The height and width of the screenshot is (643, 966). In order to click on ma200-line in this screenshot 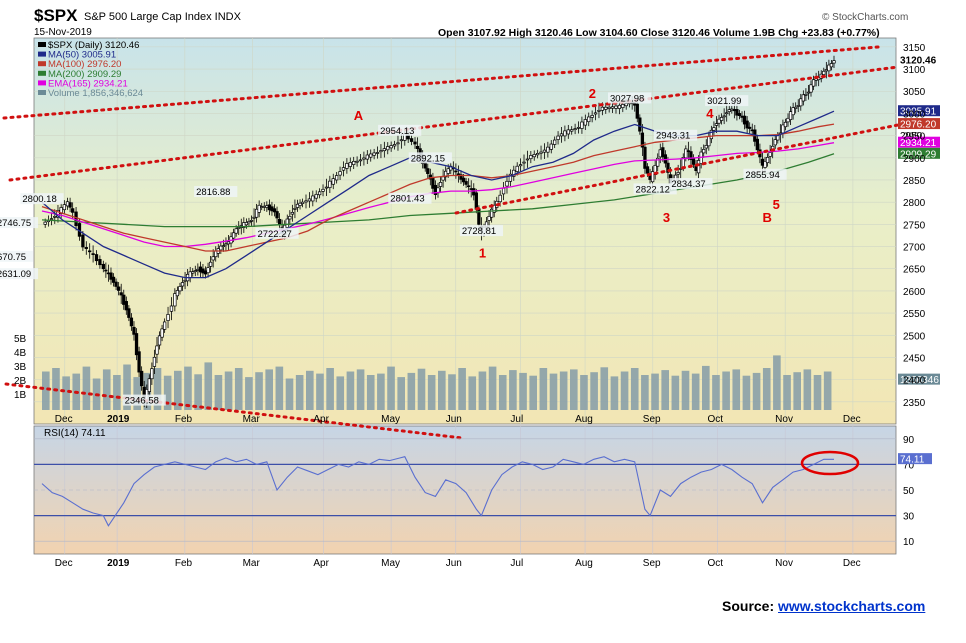, I will do `click(438, 190)`.